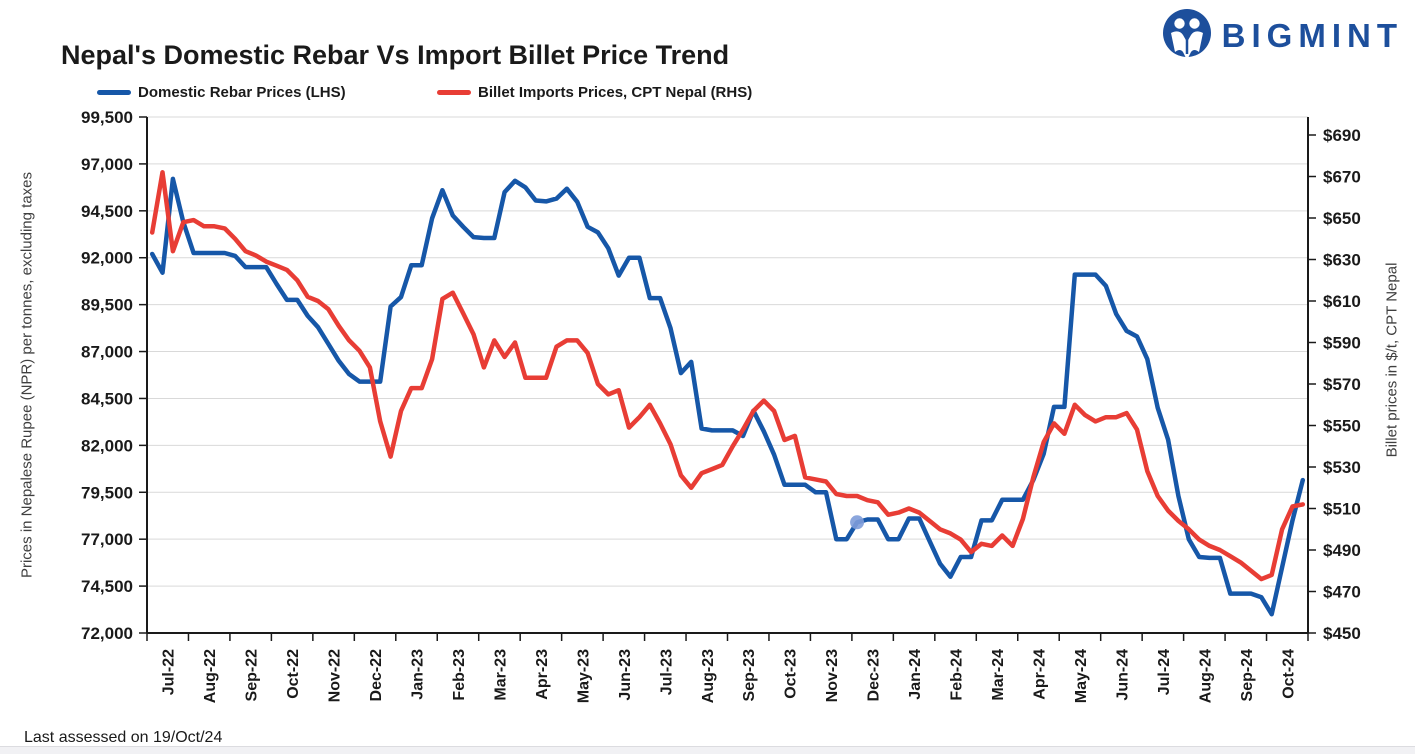 The height and width of the screenshot is (754, 1415). Describe the element at coordinates (708, 676) in the screenshot. I see `x-tick-label: Aug-23` at that location.